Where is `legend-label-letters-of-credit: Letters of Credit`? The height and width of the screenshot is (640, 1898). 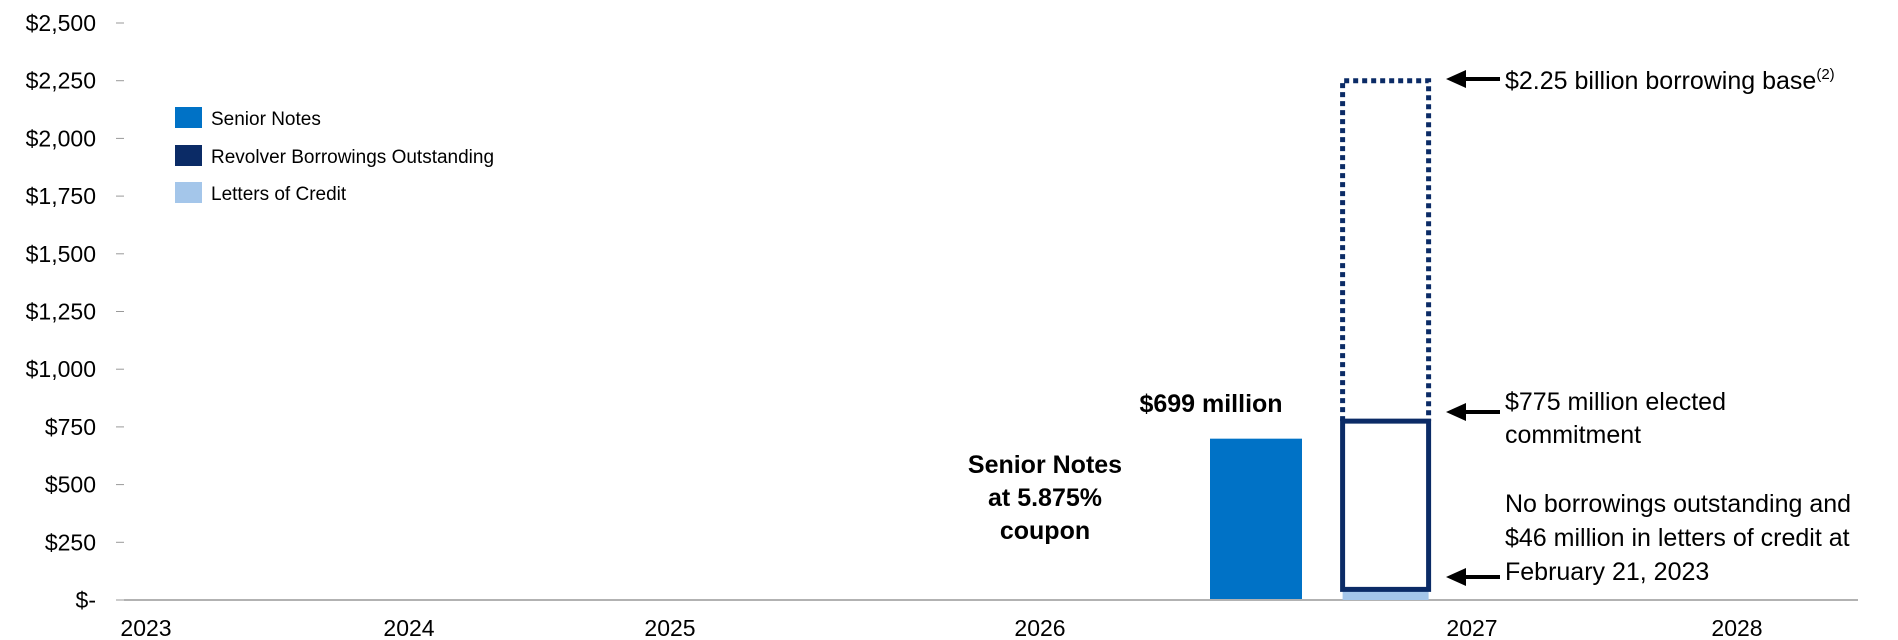 legend-label-letters-of-credit: Letters of Credit is located at coordinates (279, 194).